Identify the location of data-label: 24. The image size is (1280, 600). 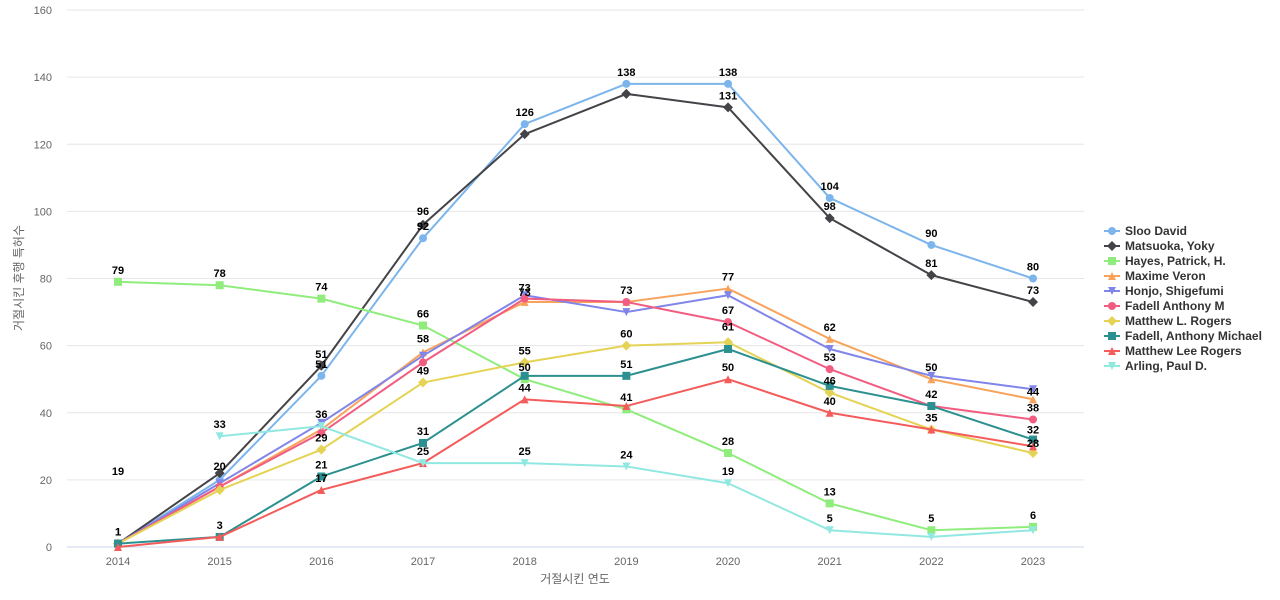
(626, 455).